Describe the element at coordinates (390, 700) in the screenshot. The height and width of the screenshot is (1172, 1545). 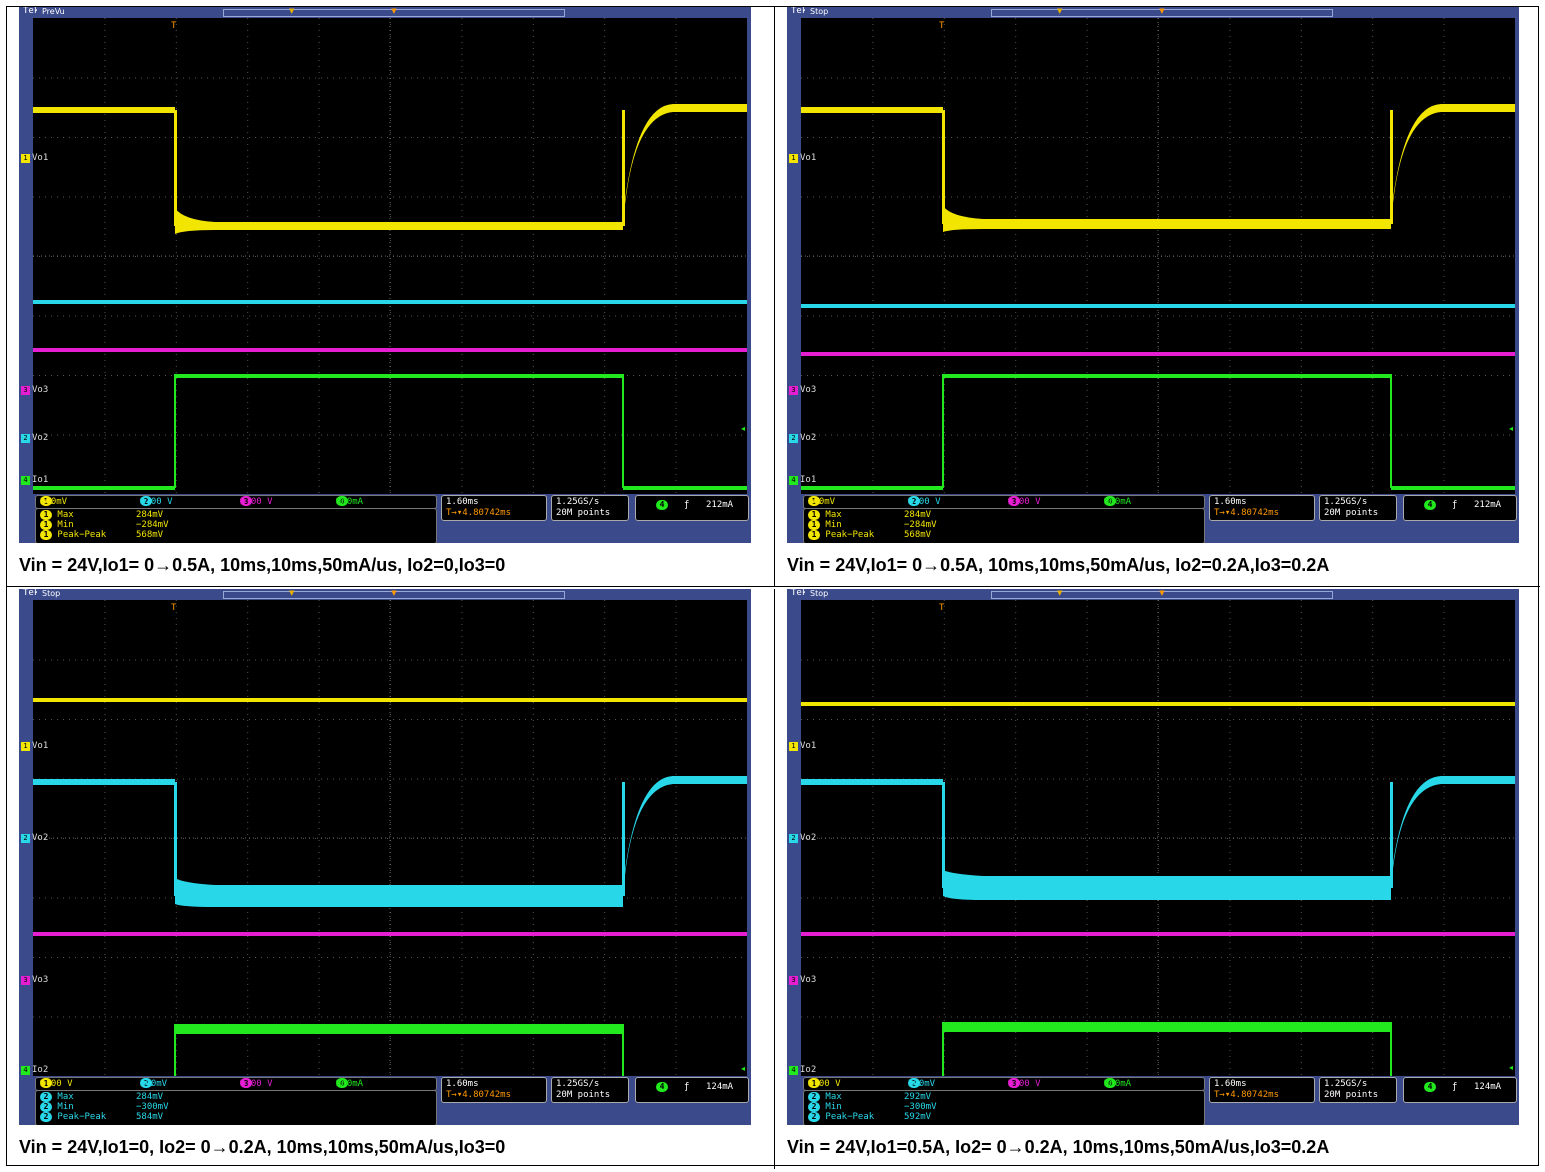
I see `ch1-trace` at that location.